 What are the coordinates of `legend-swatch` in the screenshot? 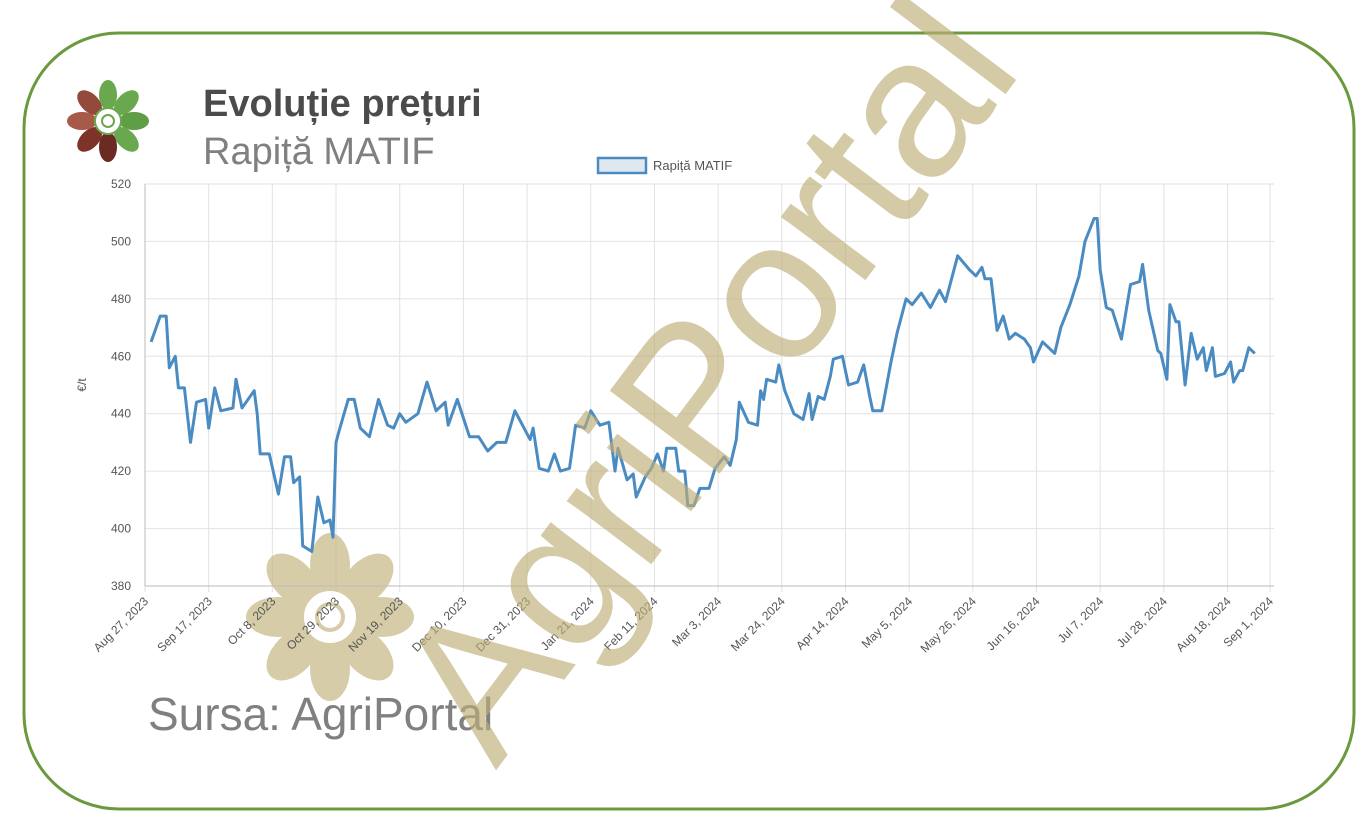 It's located at (622, 165).